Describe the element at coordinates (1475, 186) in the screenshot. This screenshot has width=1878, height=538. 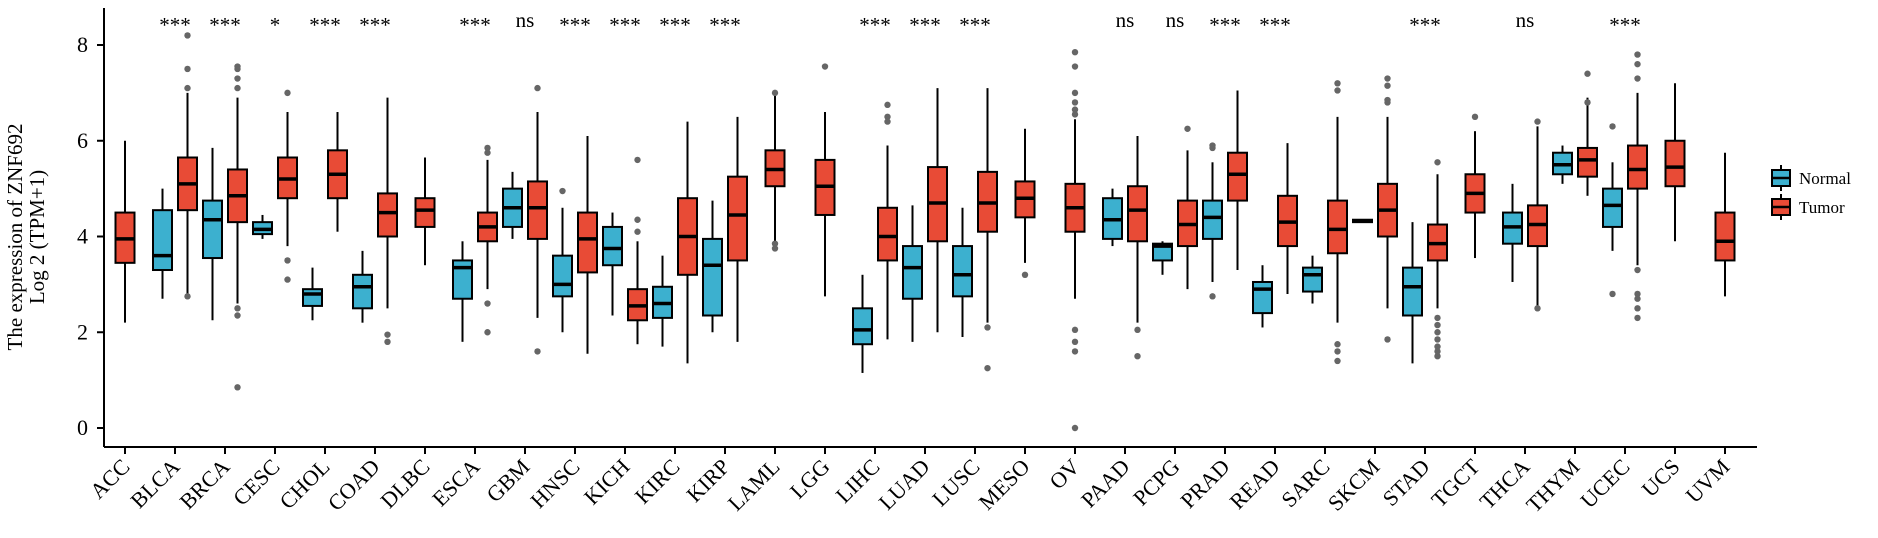
I see `box-tumor-tgct` at that location.